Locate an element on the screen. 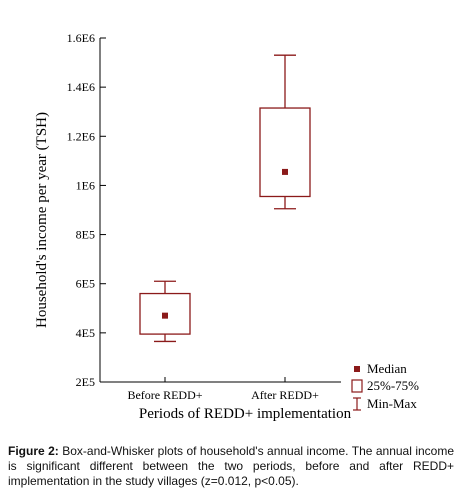 This screenshot has height=501, width=461. x-axis-title: Periods of REDD+ implementation is located at coordinates (245, 414).